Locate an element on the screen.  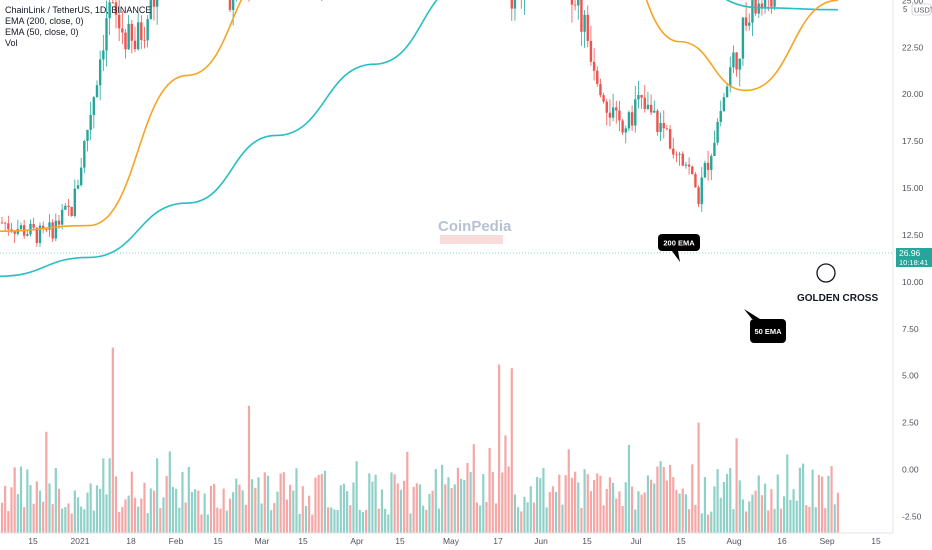
time-tick-label: Mar is located at coordinates (262, 541).